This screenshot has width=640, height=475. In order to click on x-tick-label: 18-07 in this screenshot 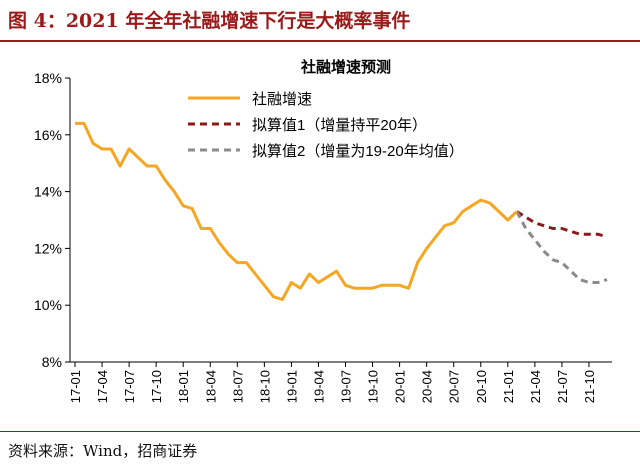, I will do `click(237, 386)`.